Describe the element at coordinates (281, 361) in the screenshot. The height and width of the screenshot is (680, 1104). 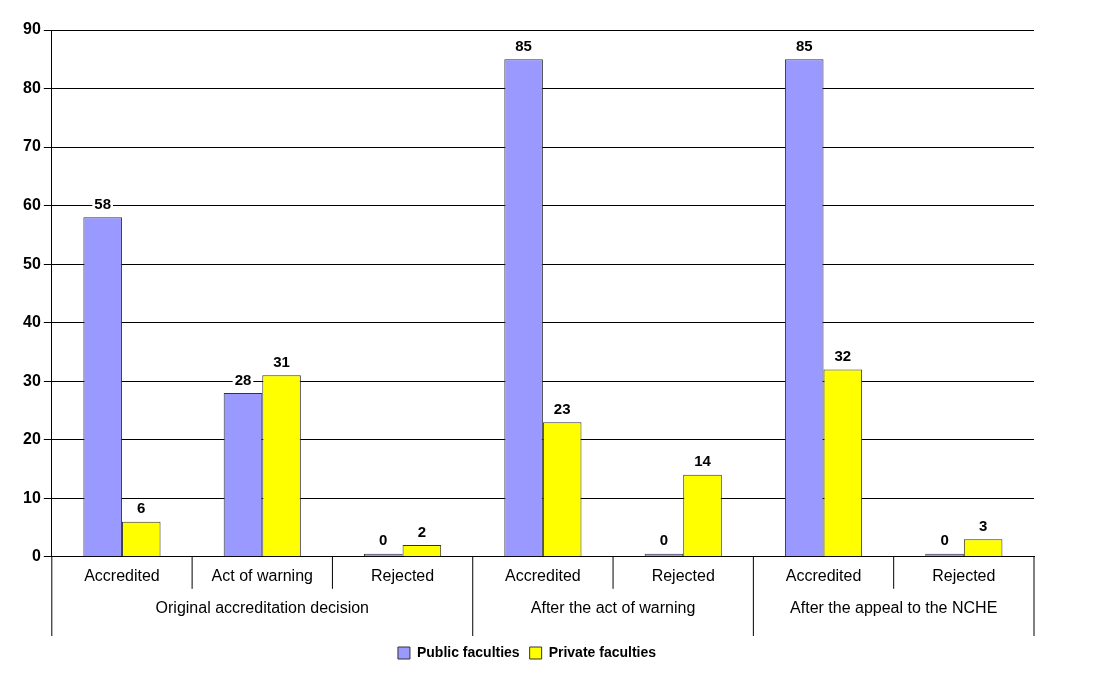
I see `data-label: 31` at that location.